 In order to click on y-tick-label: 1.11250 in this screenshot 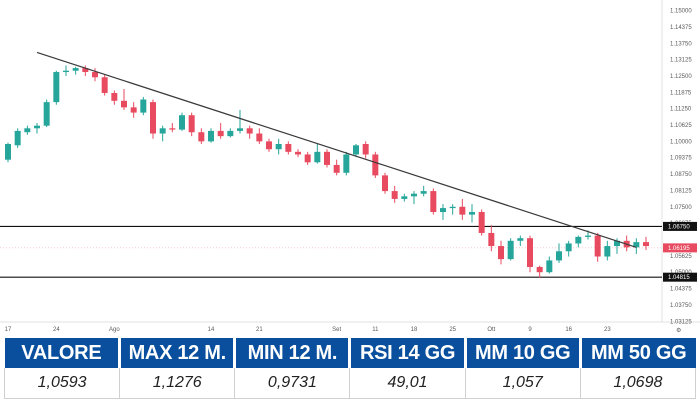, I will do `click(681, 110)`.